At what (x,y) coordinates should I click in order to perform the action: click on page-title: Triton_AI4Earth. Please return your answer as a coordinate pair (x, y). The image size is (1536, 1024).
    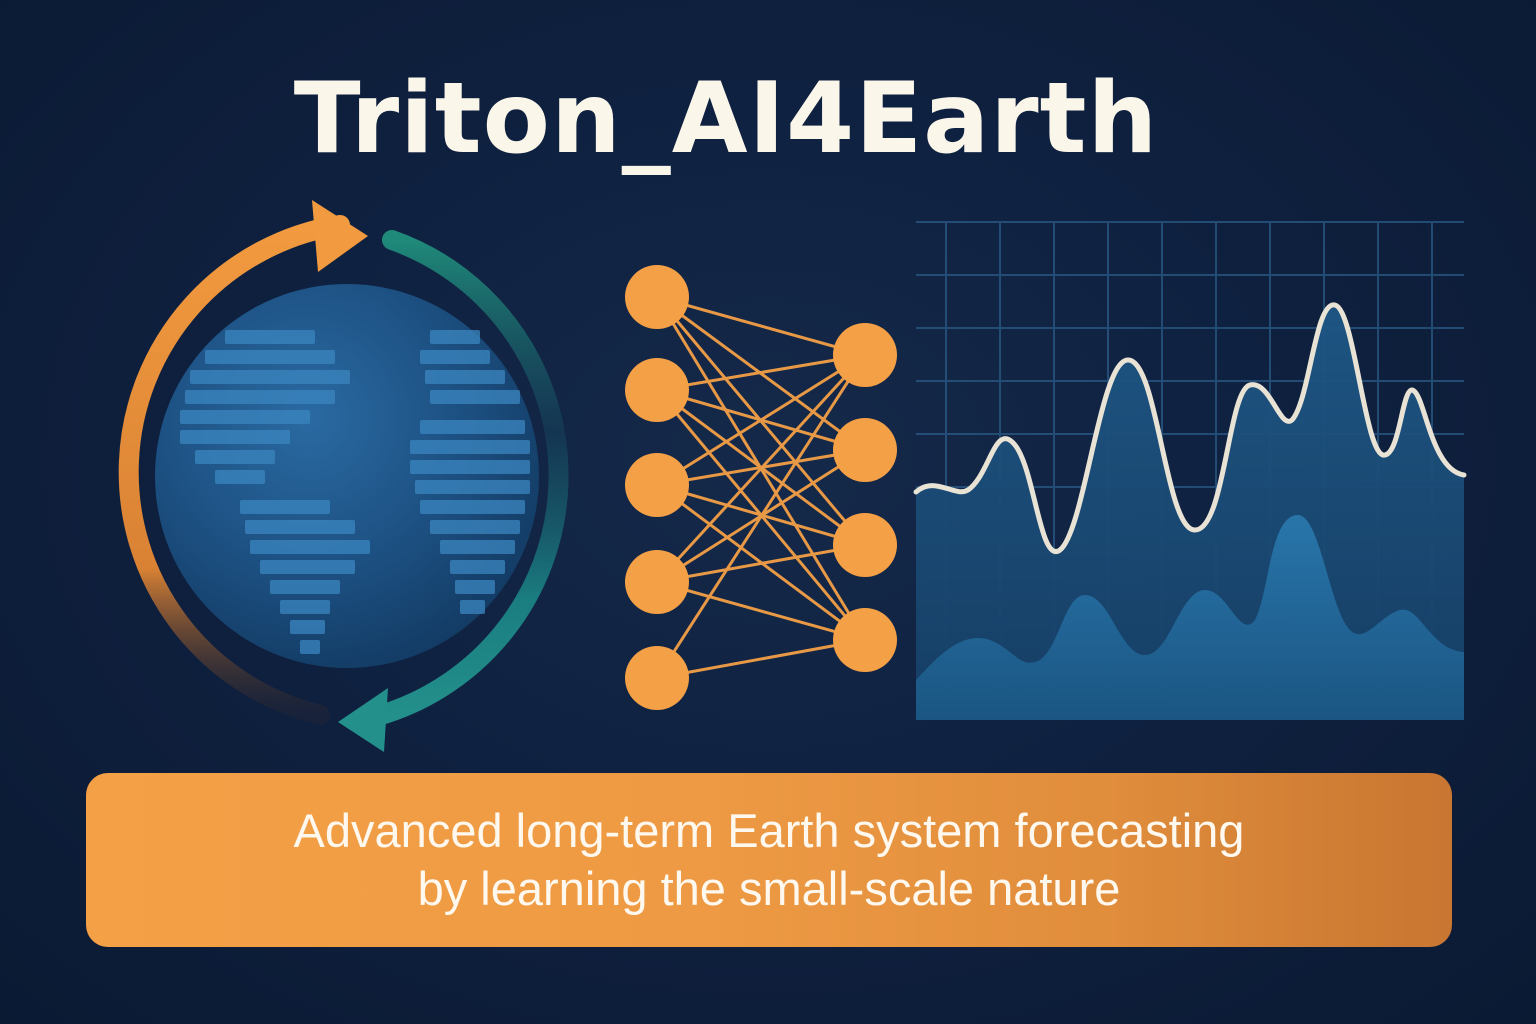
    Looking at the image, I should click on (726, 119).